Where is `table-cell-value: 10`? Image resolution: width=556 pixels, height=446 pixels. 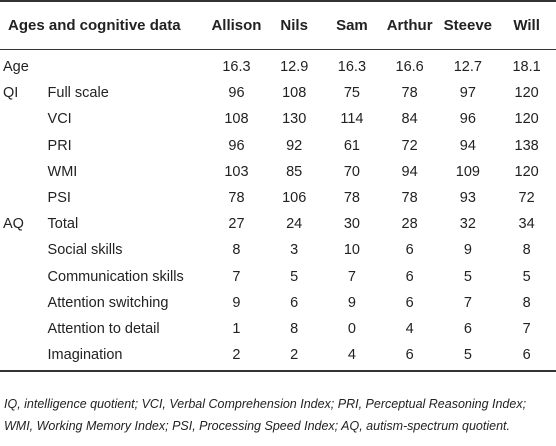
table-cell-value: 10 is located at coordinates (351, 250).